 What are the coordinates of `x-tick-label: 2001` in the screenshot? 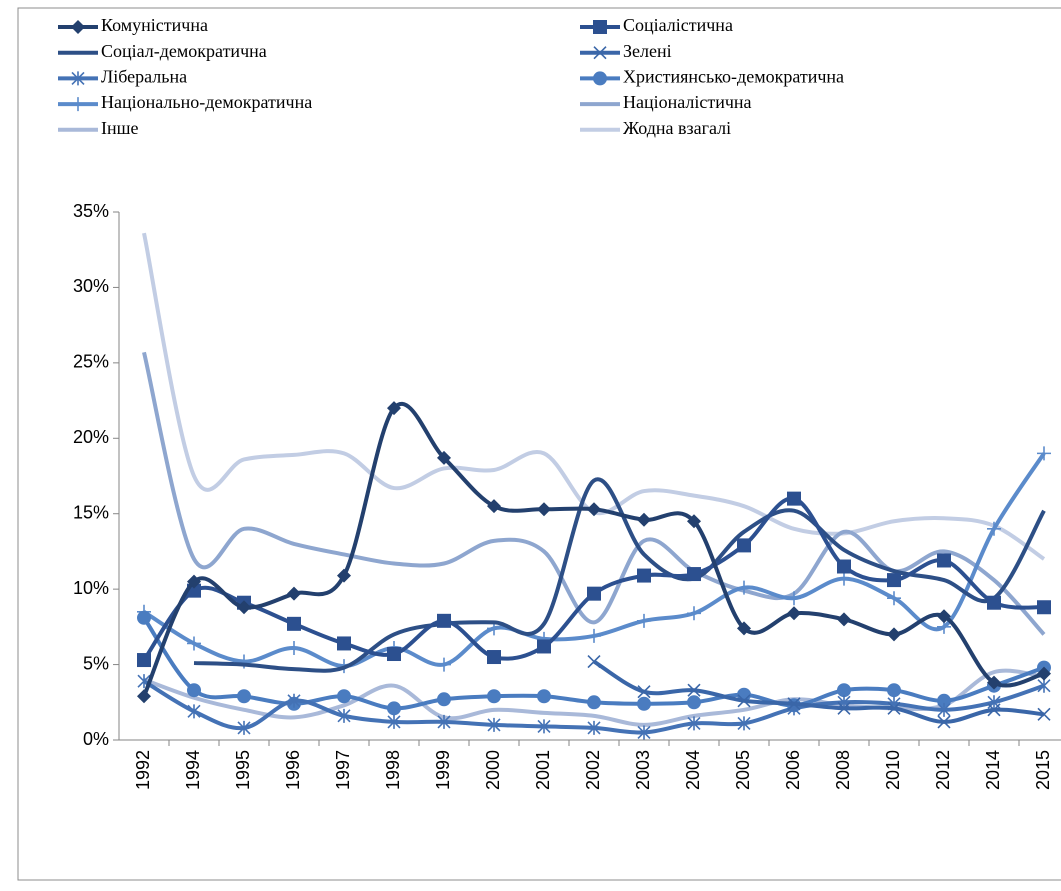 It's located at (543, 770).